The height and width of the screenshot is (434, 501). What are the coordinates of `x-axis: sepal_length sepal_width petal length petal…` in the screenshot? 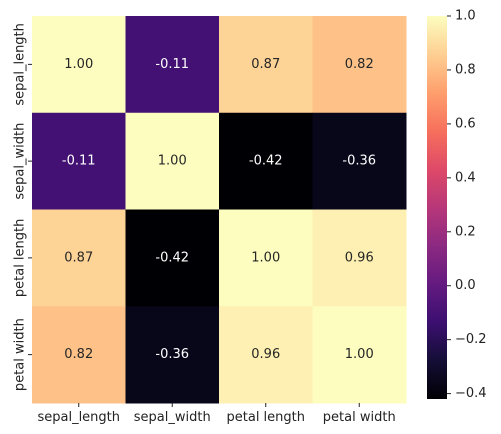 It's located at (216, 414).